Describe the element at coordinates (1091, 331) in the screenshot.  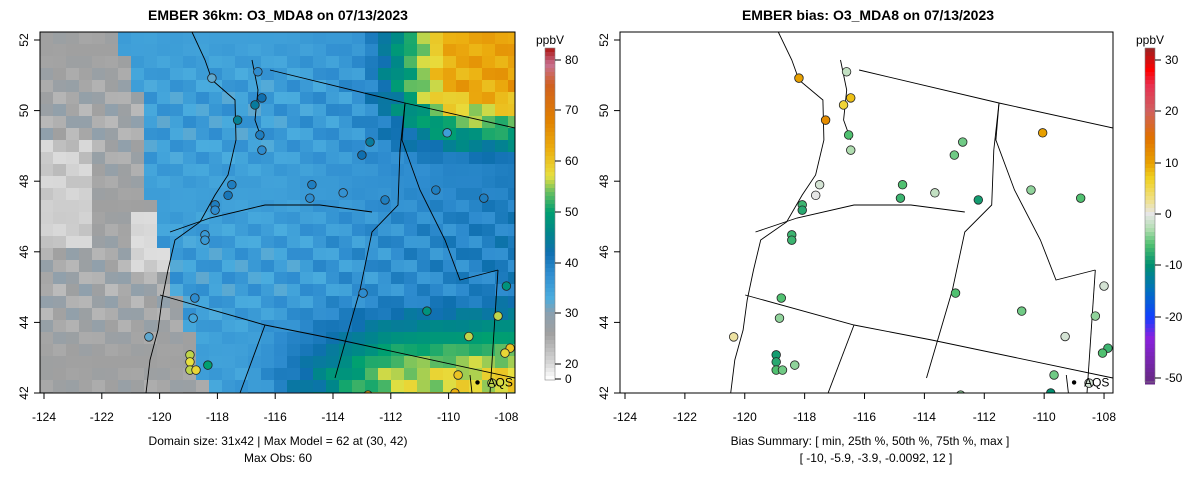
I see `wyoming-border` at that location.